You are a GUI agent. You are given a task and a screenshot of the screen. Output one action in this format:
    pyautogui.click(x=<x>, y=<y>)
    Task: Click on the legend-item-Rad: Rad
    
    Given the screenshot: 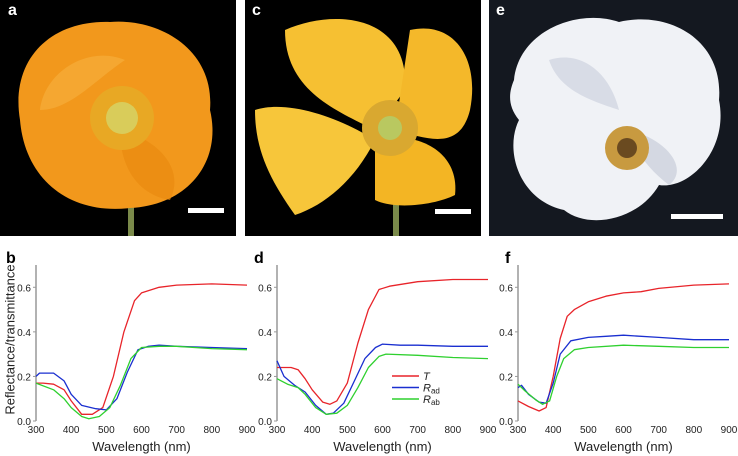 What is the action you would take?
    pyautogui.click(x=416, y=389)
    